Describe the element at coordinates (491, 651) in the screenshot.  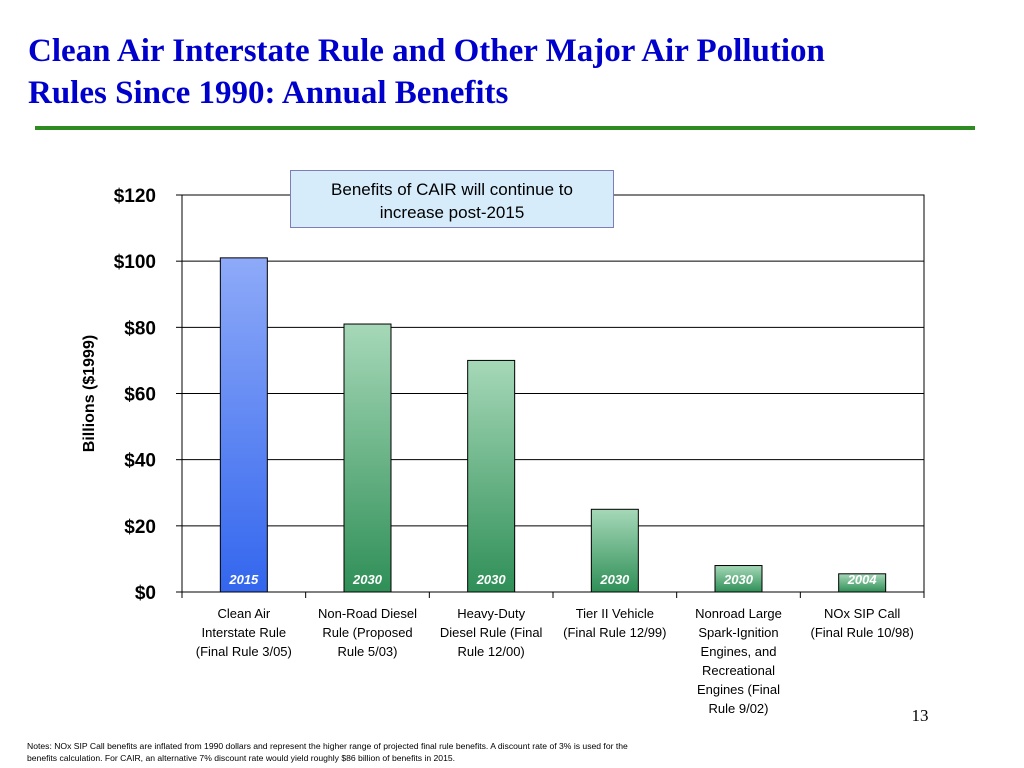
I see `x-category-label: Rule 12/00)` at that location.